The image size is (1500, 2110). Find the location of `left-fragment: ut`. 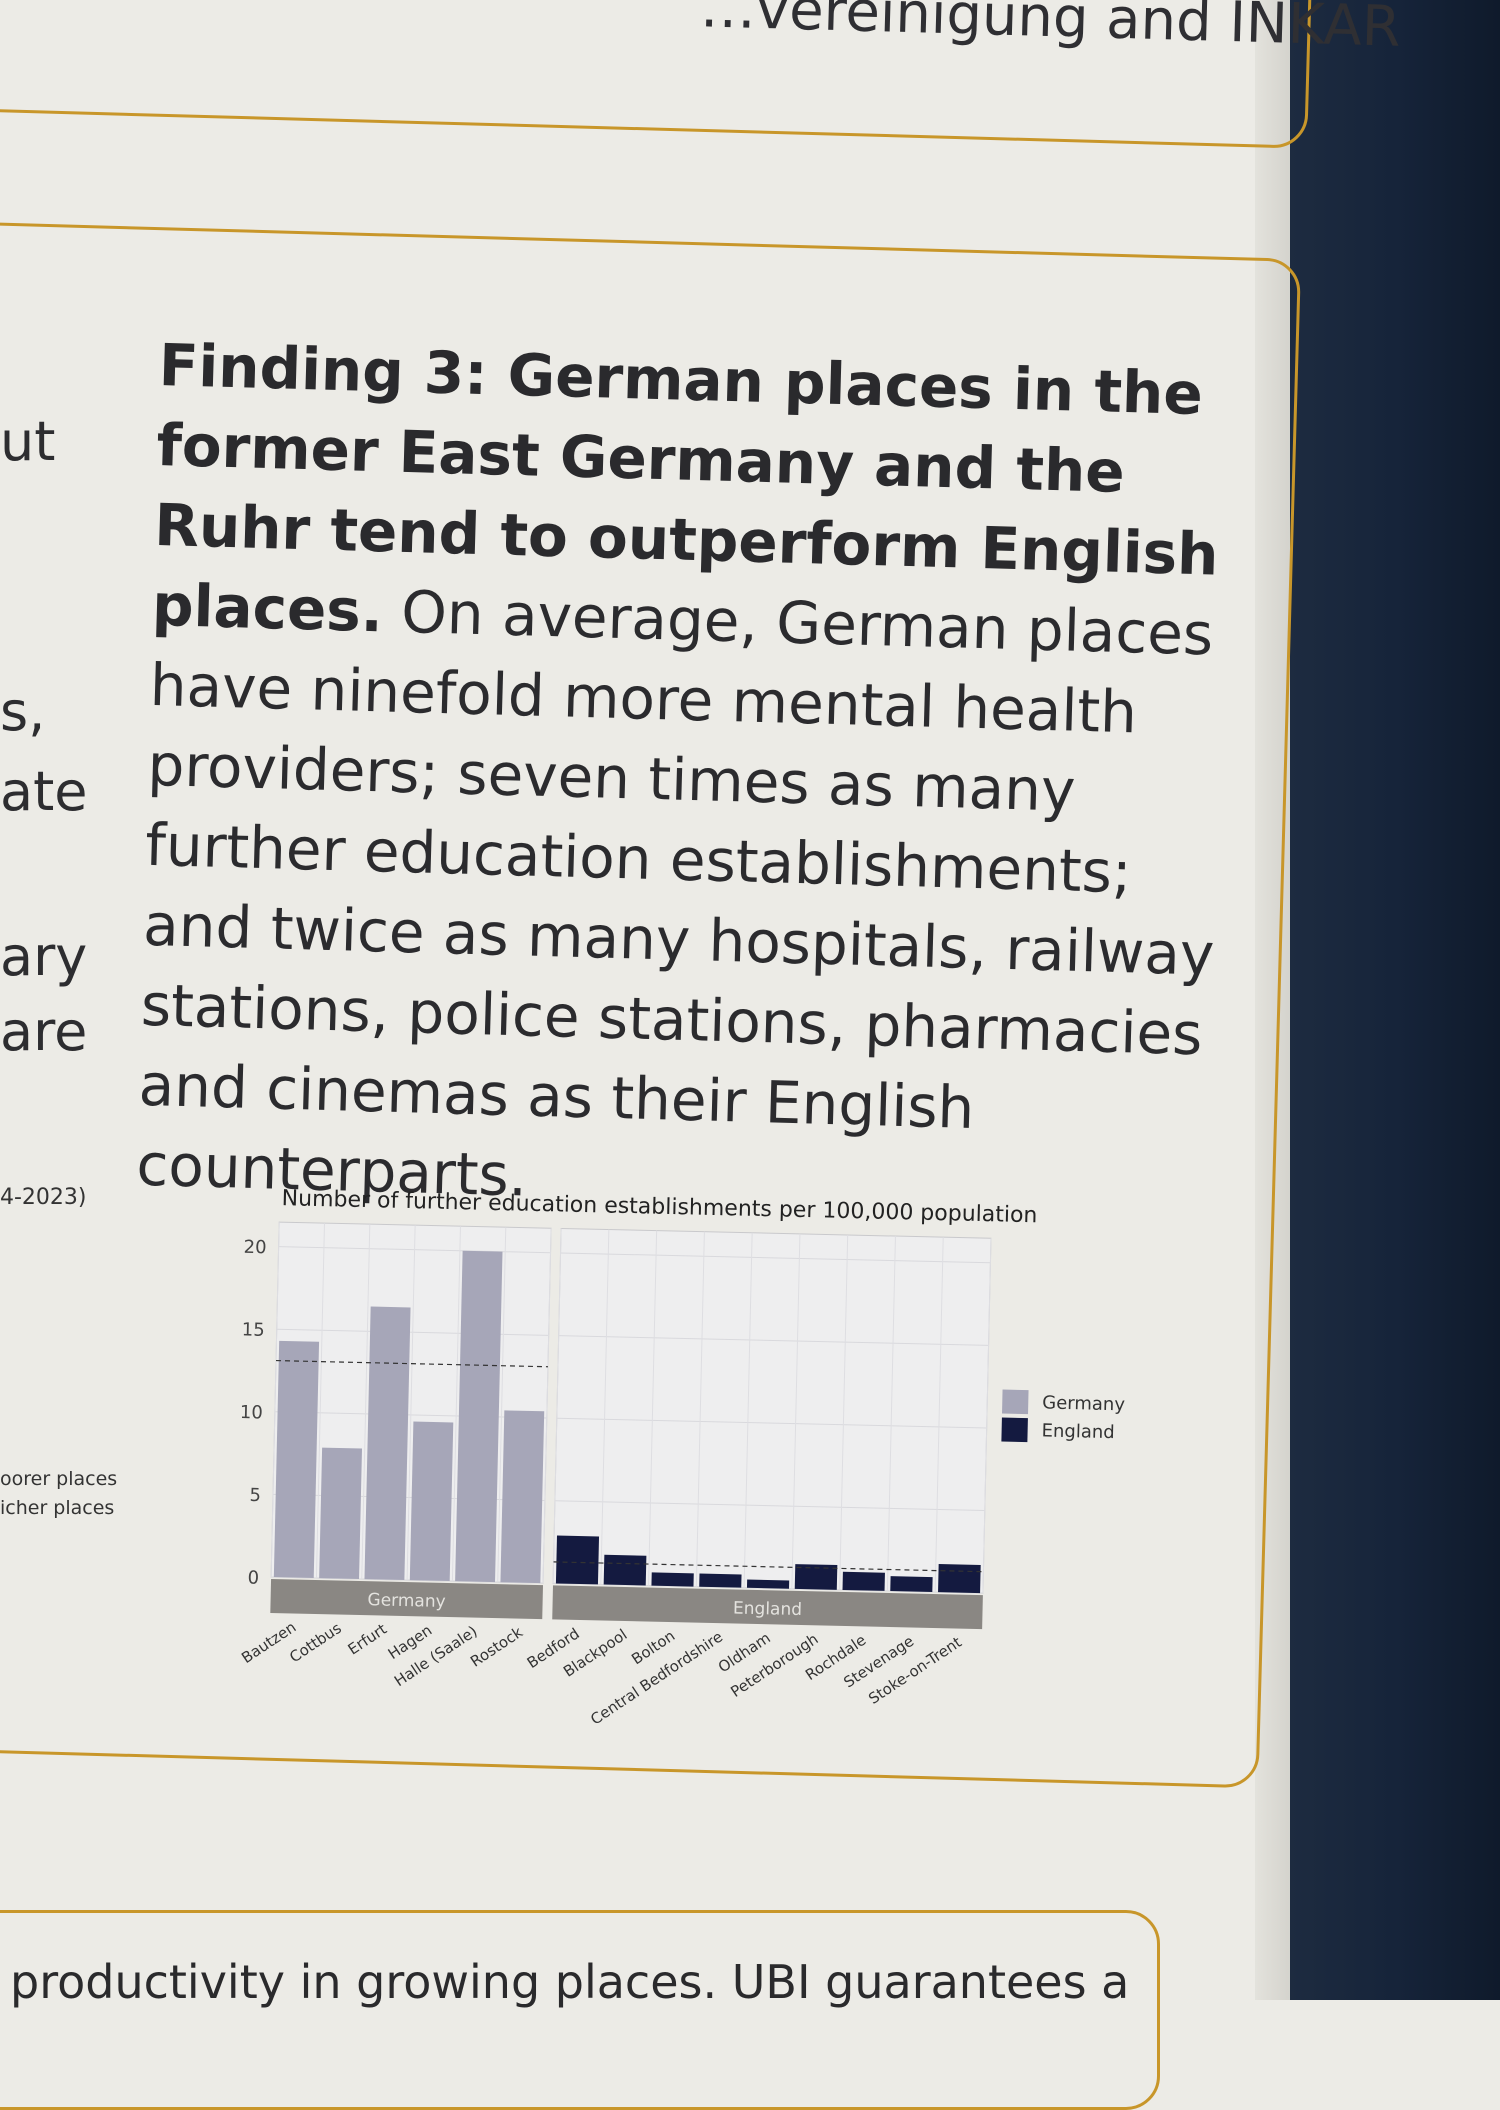

left-fragment: ut is located at coordinates (28, 441).